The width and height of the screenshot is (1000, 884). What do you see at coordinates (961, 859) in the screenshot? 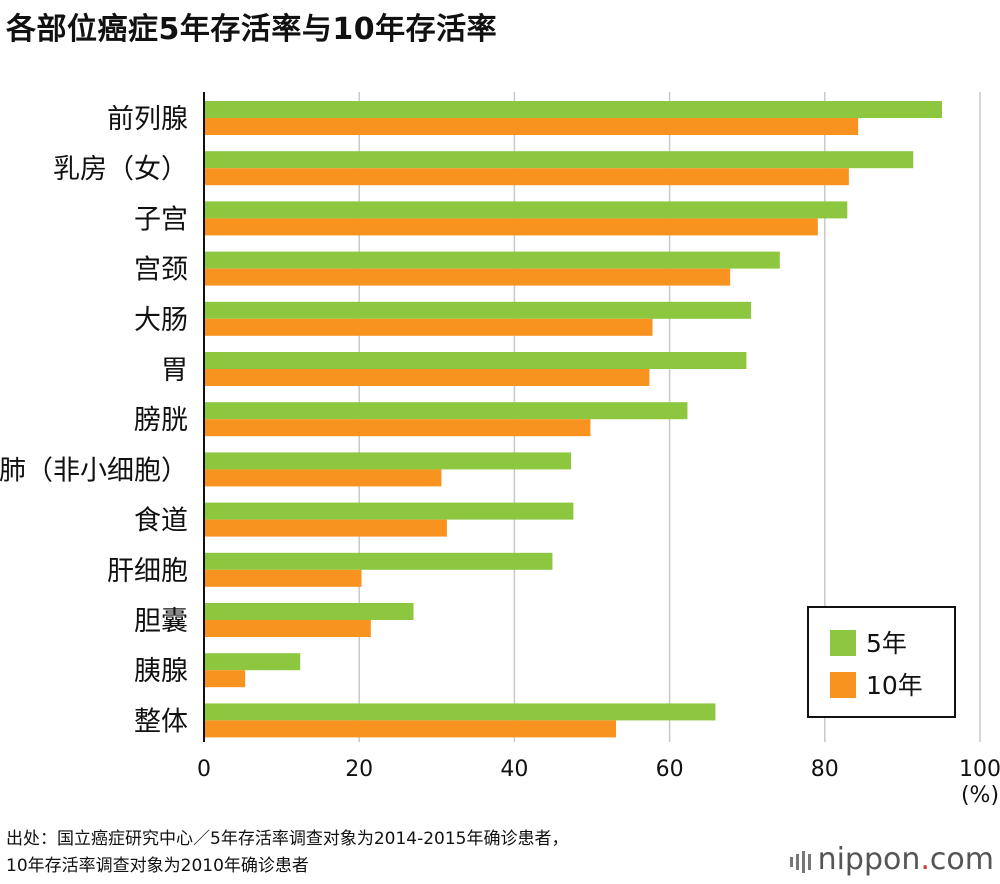
I see `logo-suffix: com` at bounding box center [961, 859].